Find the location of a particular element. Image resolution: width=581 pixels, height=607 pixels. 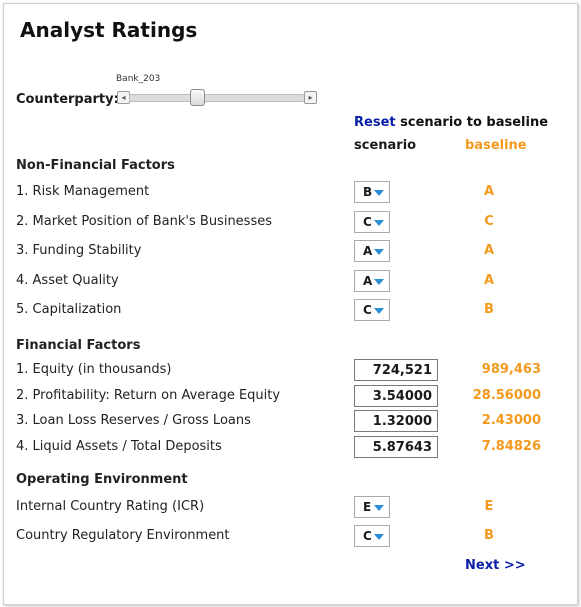

counterparty-slider: ◂ ▸ is located at coordinates (217, 97).